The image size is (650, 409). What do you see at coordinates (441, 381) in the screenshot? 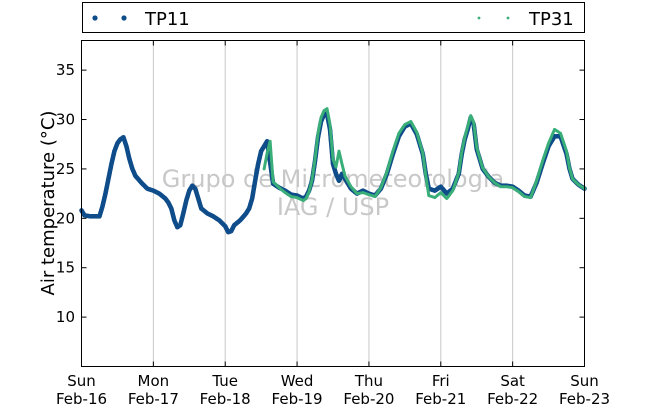
I see `x-tick-label-day: Fri` at bounding box center [441, 381].